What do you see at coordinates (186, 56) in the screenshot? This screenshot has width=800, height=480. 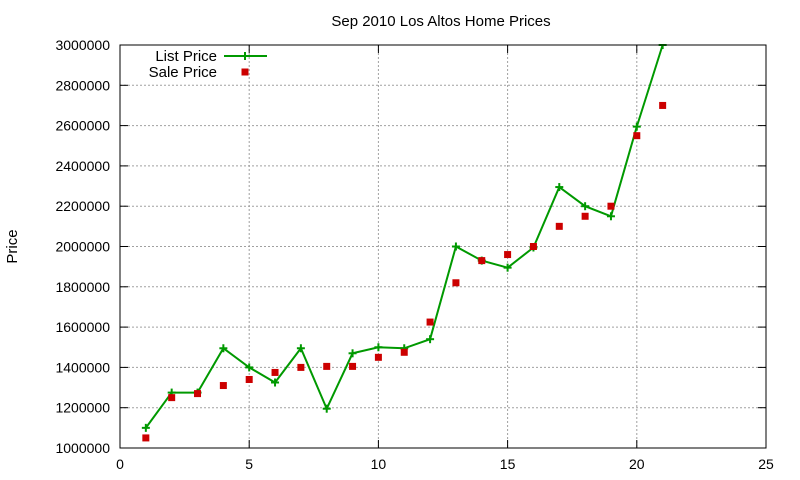 I see `legend-label-list-price: List Price` at bounding box center [186, 56].